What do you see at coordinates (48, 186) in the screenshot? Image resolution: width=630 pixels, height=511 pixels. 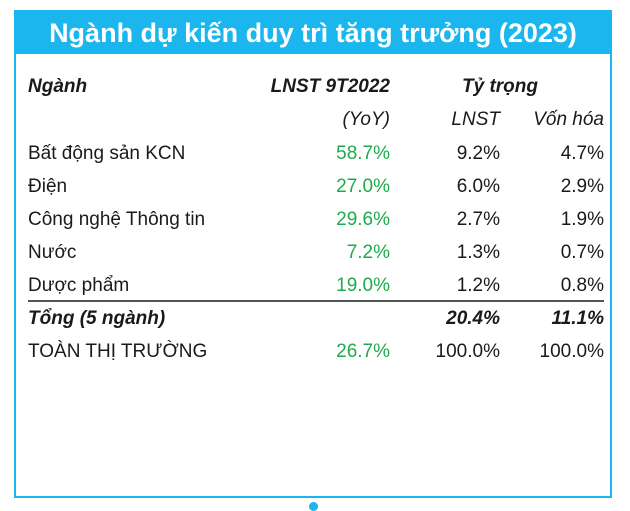 I see `row-name: Điện` at bounding box center [48, 186].